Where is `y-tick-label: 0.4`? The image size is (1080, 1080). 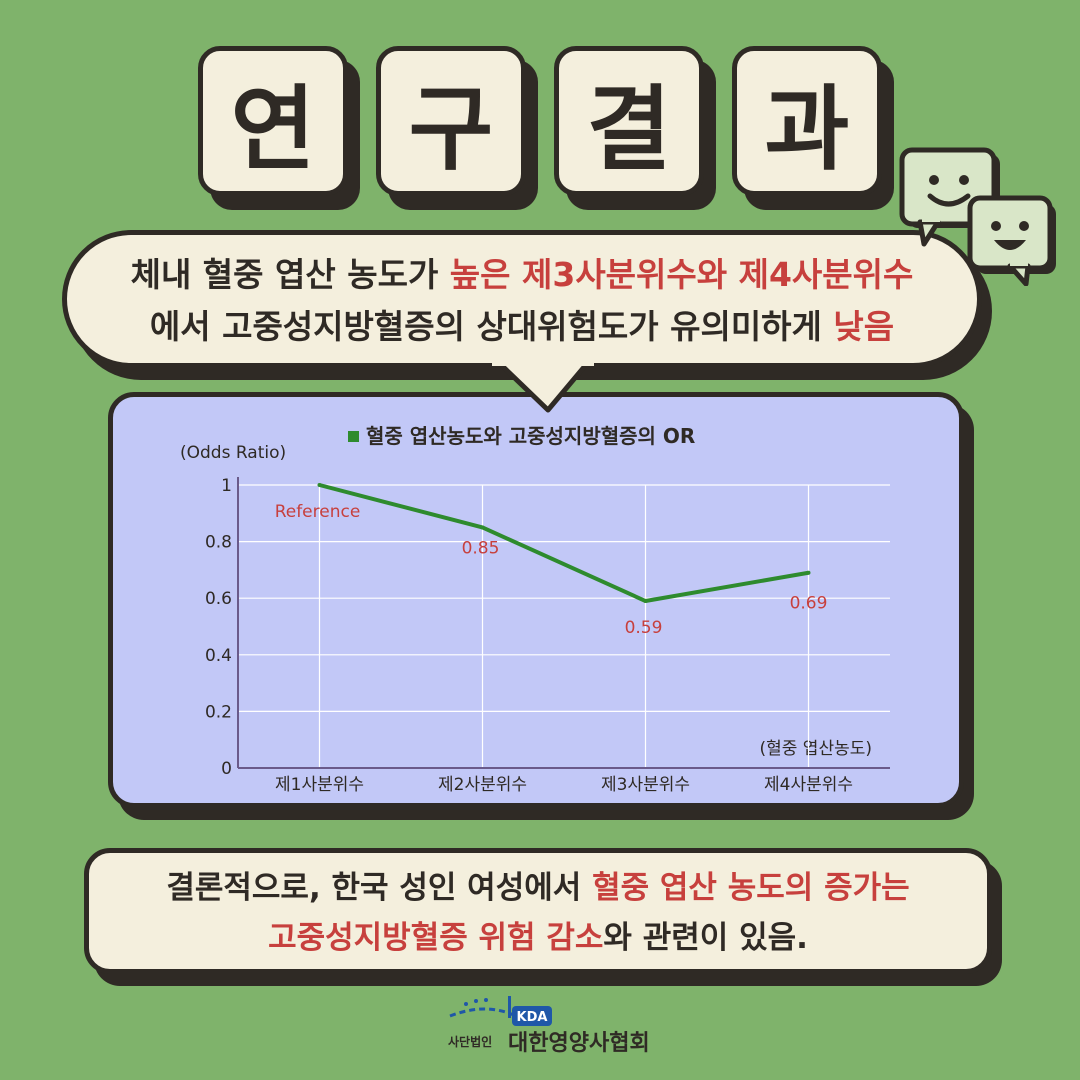 y-tick-label: 0.4 is located at coordinates (218, 656).